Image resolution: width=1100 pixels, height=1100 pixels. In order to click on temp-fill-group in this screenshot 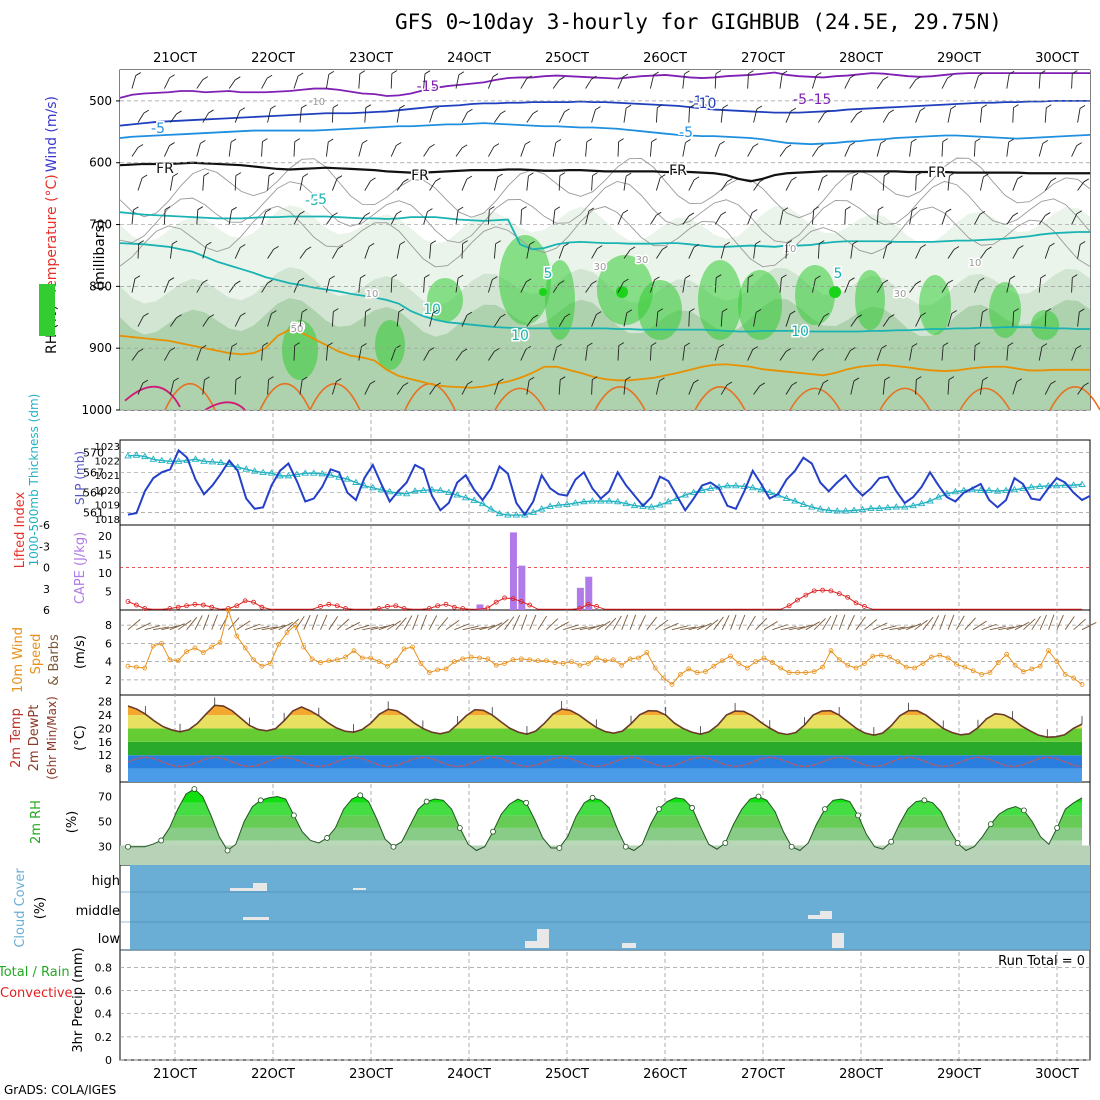, I will do `click(605, 743)`.